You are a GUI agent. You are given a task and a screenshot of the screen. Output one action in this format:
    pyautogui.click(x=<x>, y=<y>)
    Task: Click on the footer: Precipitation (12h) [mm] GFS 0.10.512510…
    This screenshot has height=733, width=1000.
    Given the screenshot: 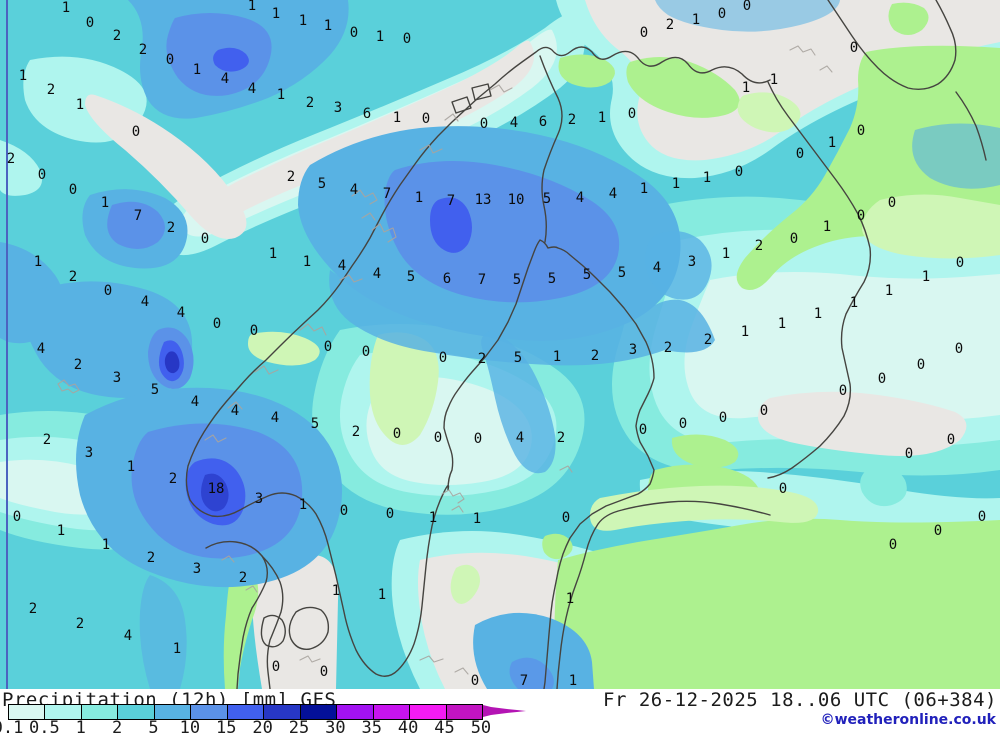 What is the action you would take?
    pyautogui.click(x=500, y=711)
    